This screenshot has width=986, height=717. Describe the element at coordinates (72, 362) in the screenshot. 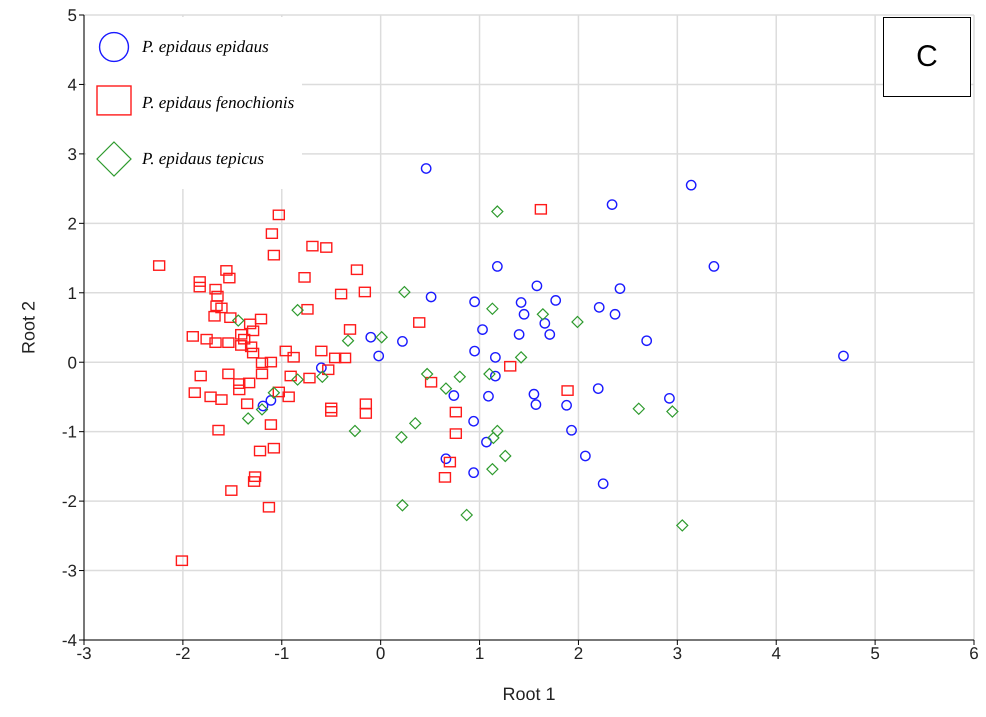

I see `y-tick-label: 0` at that location.